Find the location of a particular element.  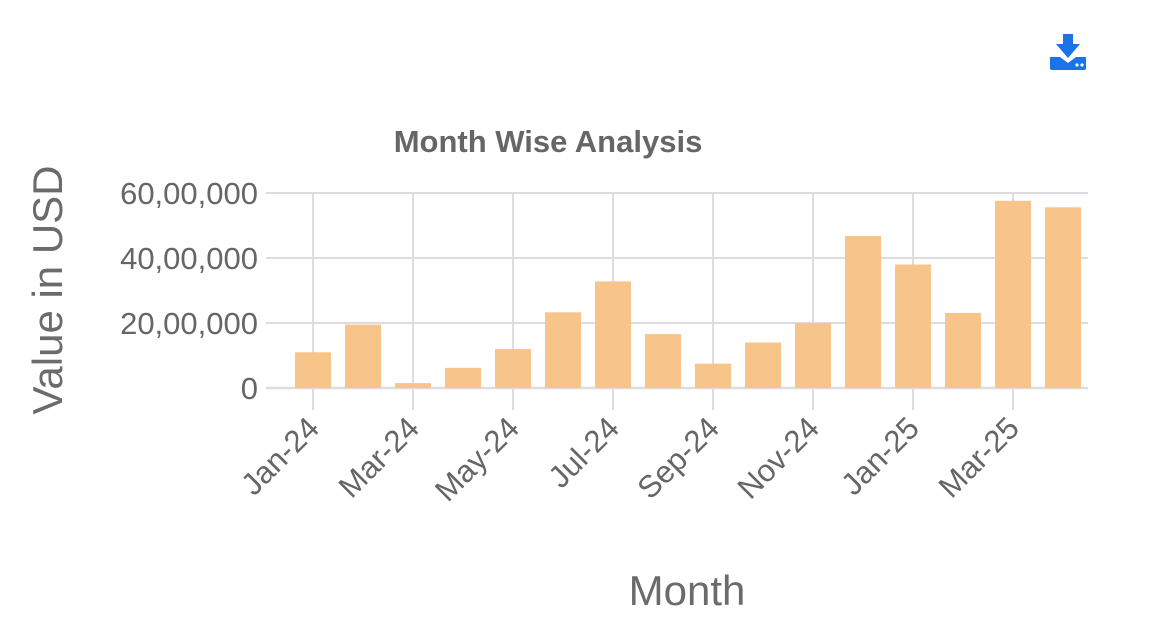

x-axis-label: Month is located at coordinates (687, 590).